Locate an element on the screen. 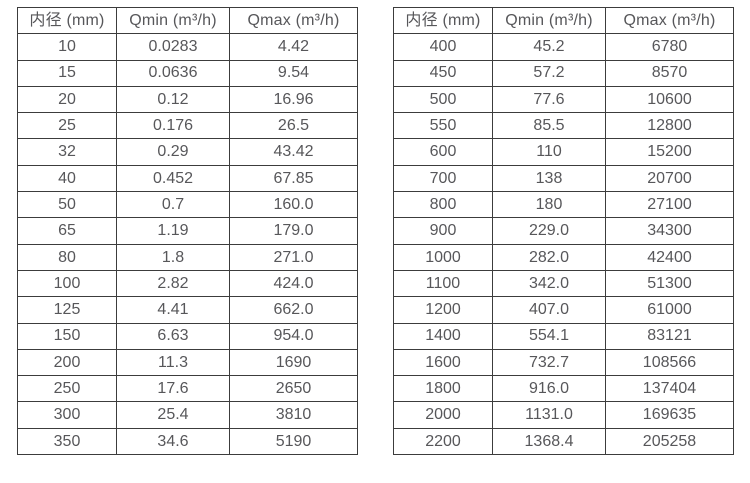 Image resolution: width=750 pixels, height=483 pixels. table-cell: 300 is located at coordinates (67, 415).